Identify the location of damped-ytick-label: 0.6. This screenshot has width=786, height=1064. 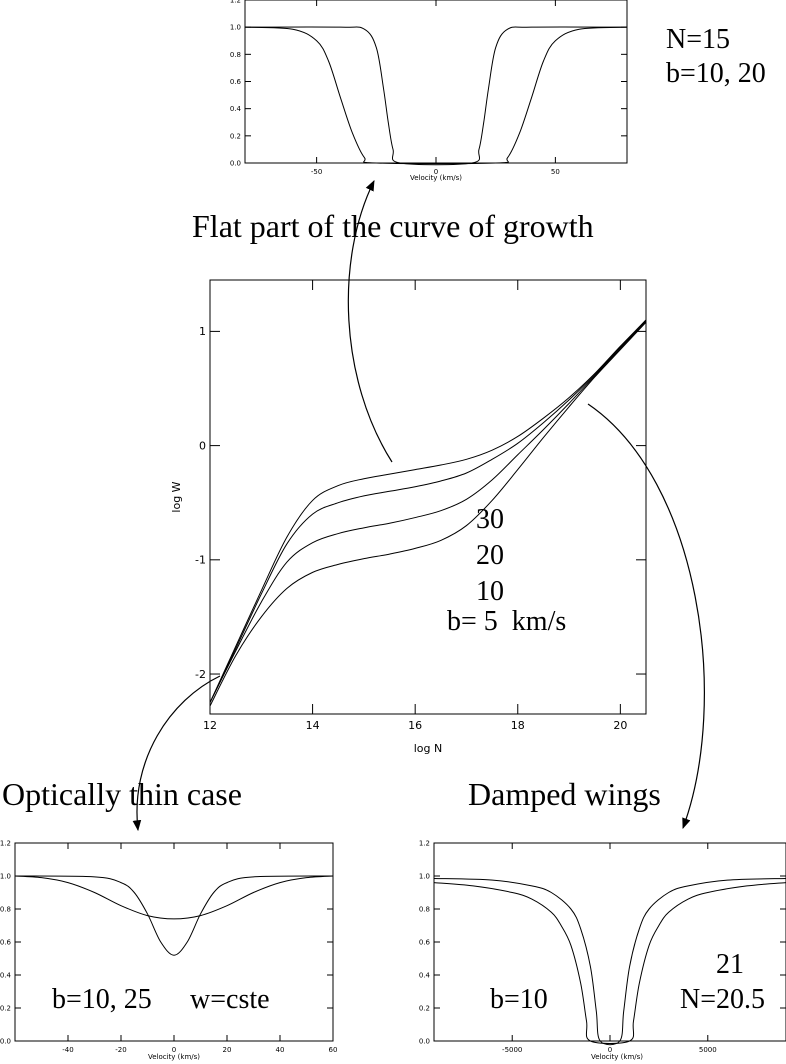
(425, 942).